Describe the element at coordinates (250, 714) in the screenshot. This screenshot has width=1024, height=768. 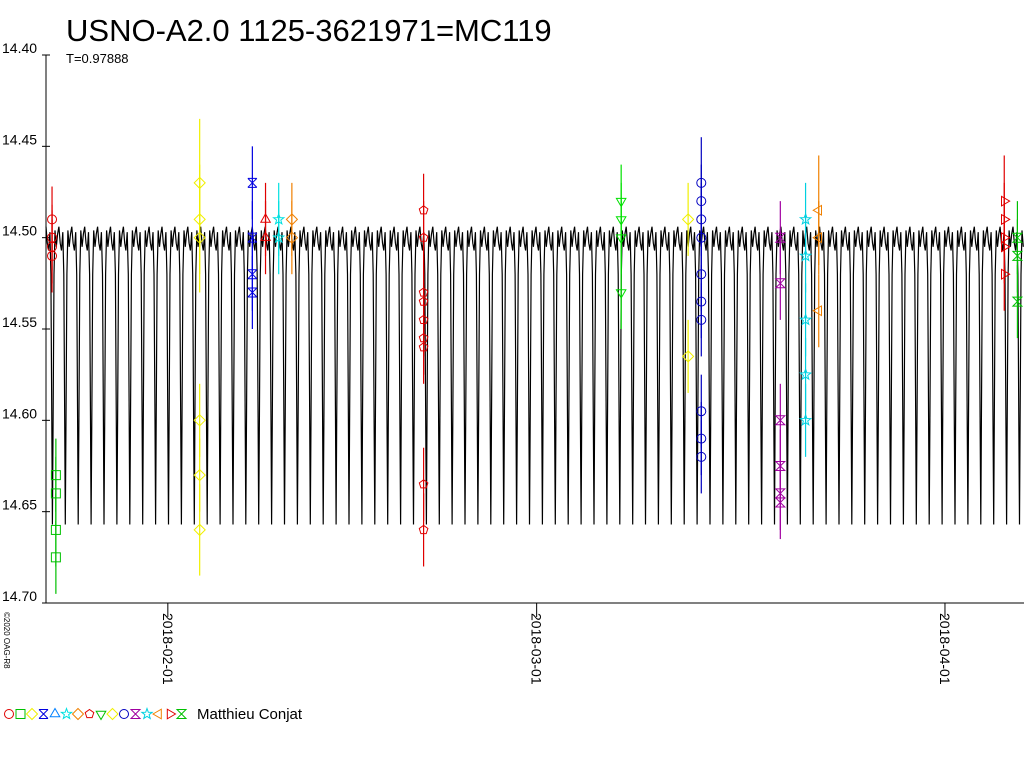
I see `observer-name: Matthieu Conjat` at that location.